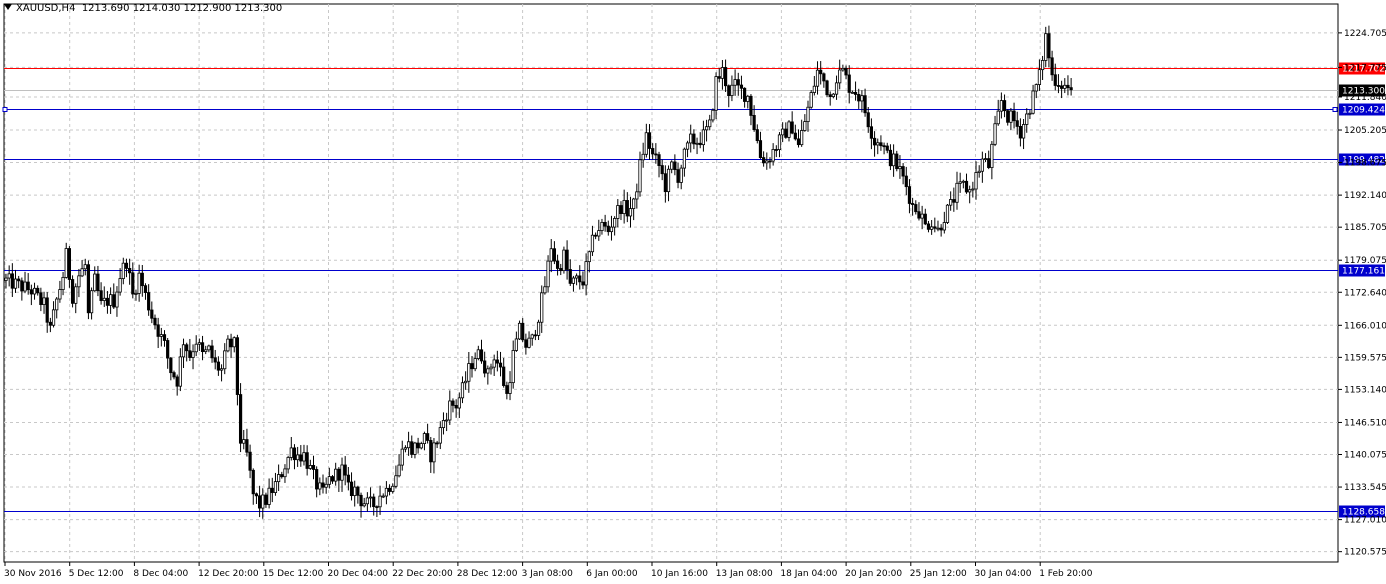 This screenshot has height=584, width=1386. I want to click on y-tick-label: 1192.140, so click(1365, 196).